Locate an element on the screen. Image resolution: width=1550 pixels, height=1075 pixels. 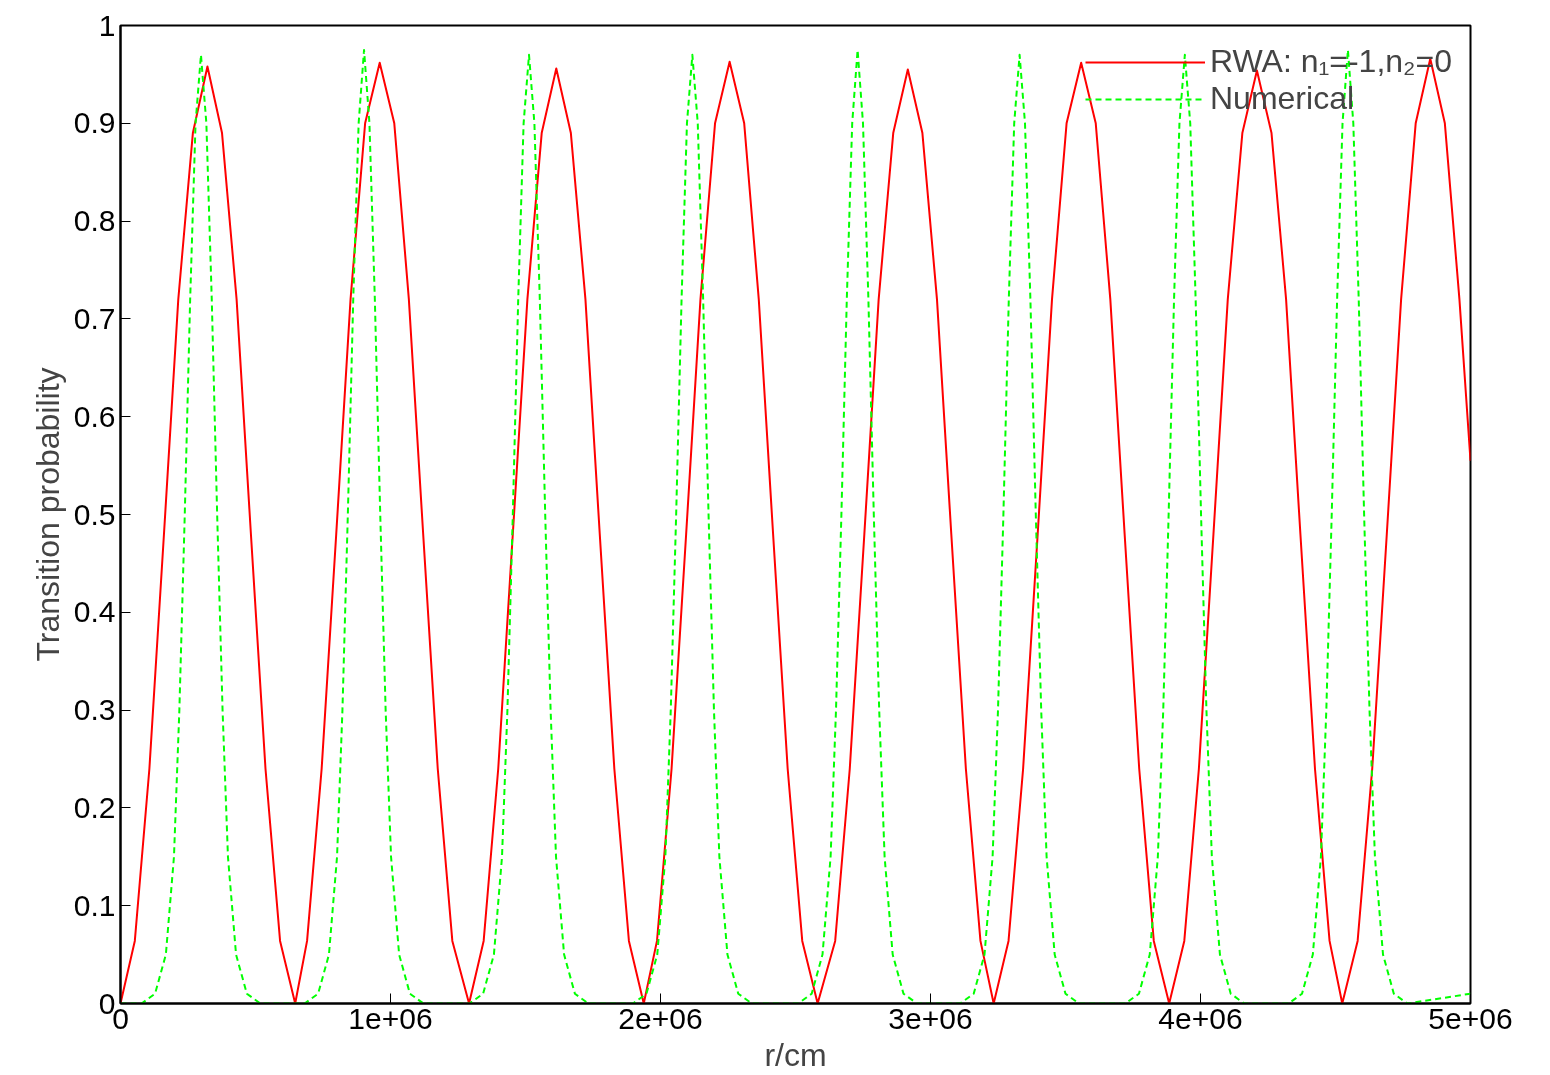
x-axis-title: r/cm is located at coordinates (795, 1054).